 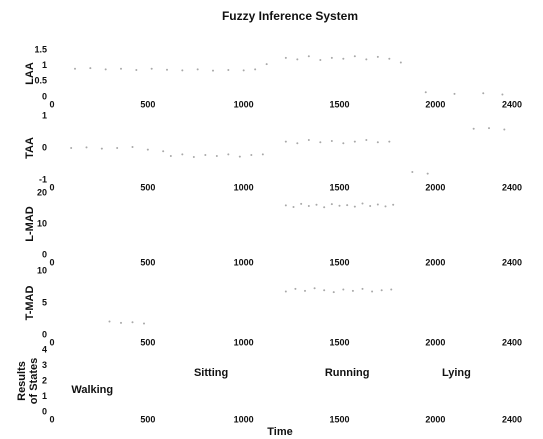 What do you see at coordinates (30, 223) in the screenshot?
I see `y-axis-label: L-MAD` at bounding box center [30, 223].